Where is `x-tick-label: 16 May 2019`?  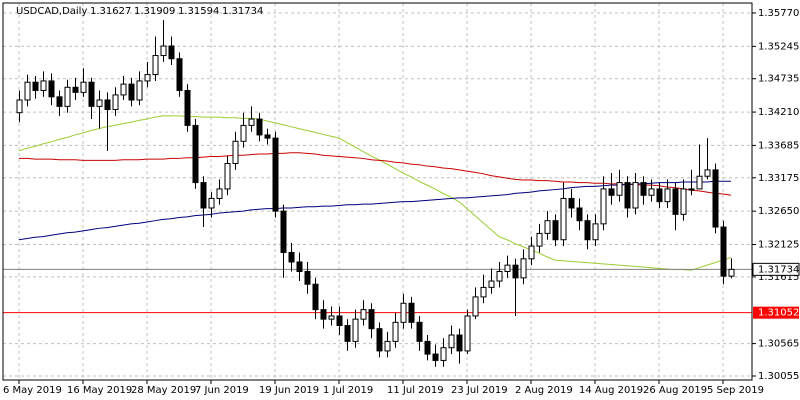
x-tick-label: 16 May 2019 is located at coordinates (99, 390).